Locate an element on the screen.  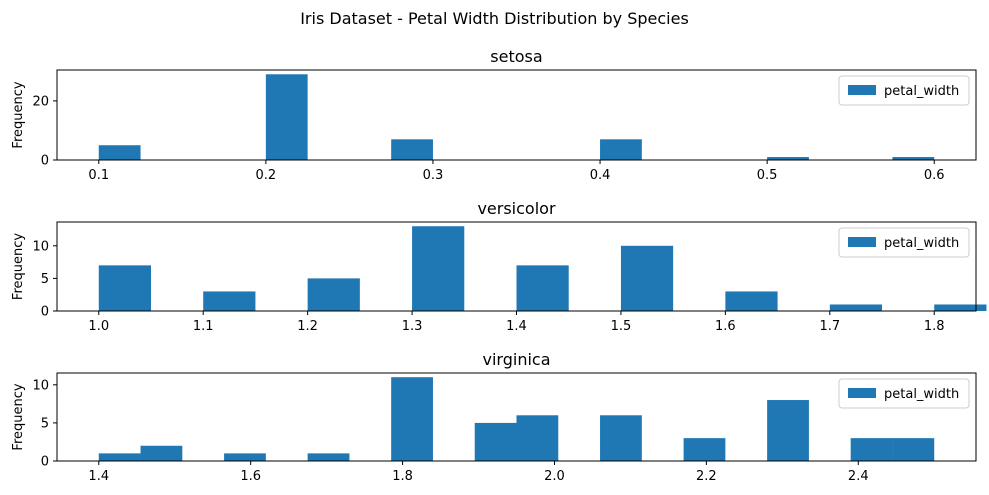
x-tick-label: 0.3 is located at coordinates (433, 175).